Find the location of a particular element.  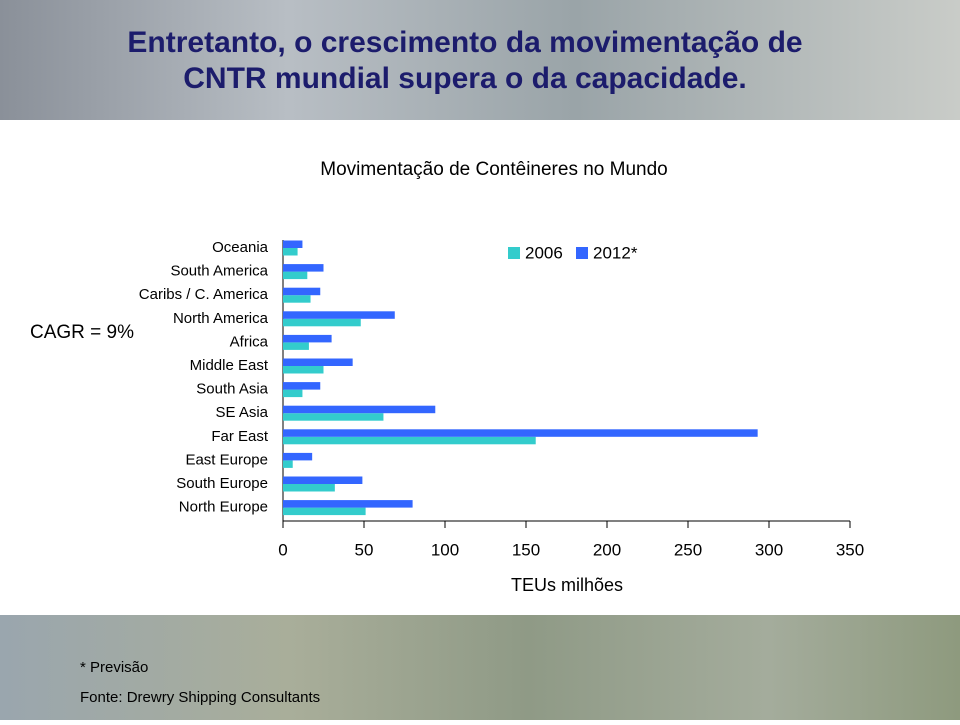

annotation: CAGR = 9% is located at coordinates (82, 332).